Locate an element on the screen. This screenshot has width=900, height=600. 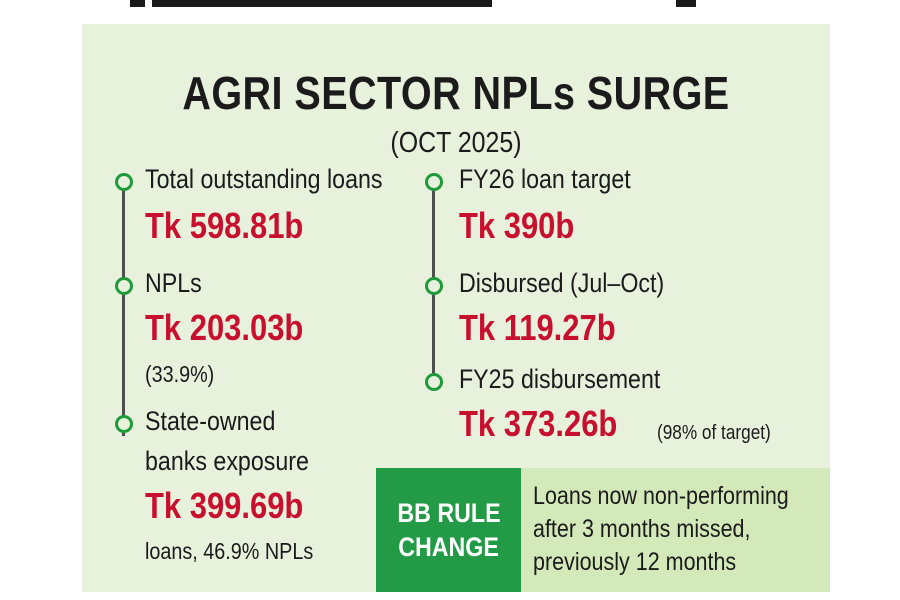
rule-text-line3: previously 12 months is located at coordinates (635, 562).